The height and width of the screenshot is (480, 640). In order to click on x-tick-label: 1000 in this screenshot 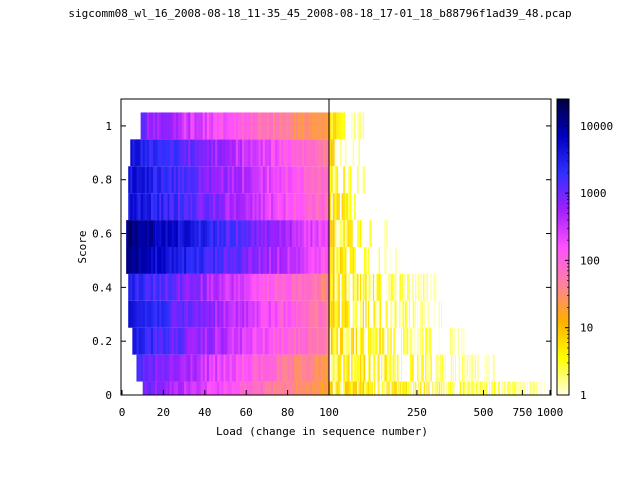, I will do `click(550, 412)`.